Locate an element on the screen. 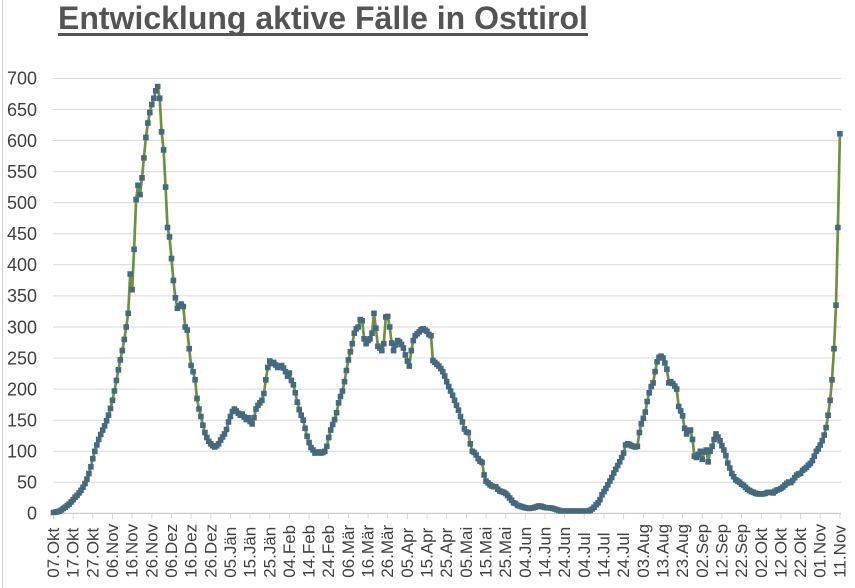  svg-text: 23.Aug is located at coordinates (682, 551).